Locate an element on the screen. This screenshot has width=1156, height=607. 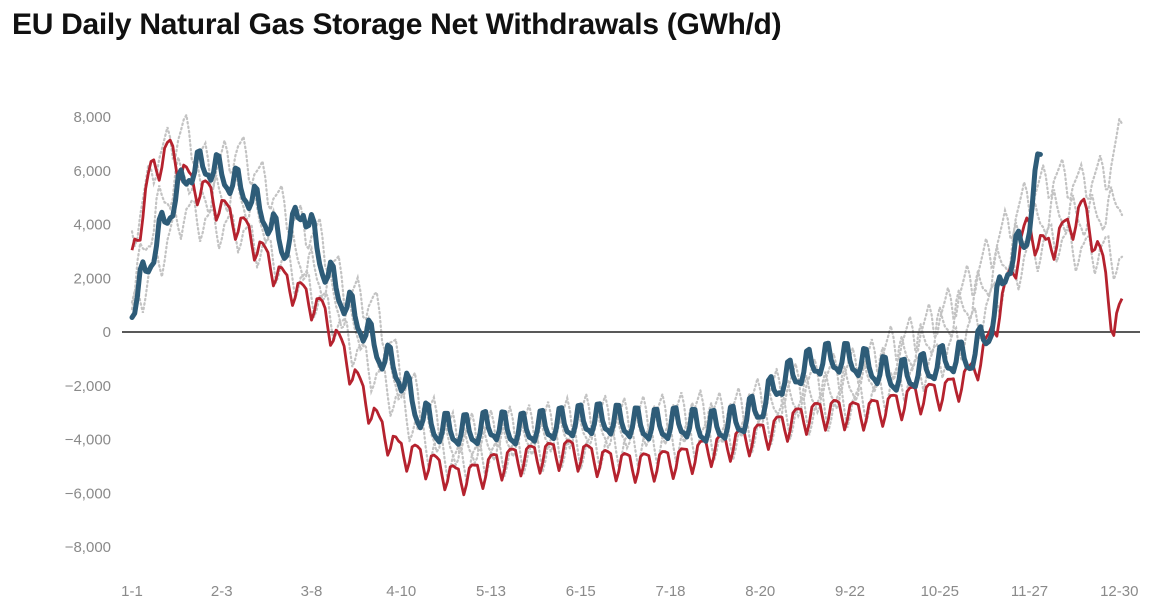
y-tick-label: 4,000 is located at coordinates (92, 225).